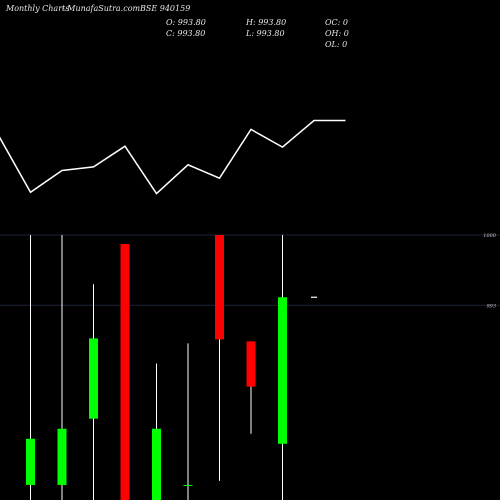  I want to click on oh-value: OH: 0, so click(337, 33).